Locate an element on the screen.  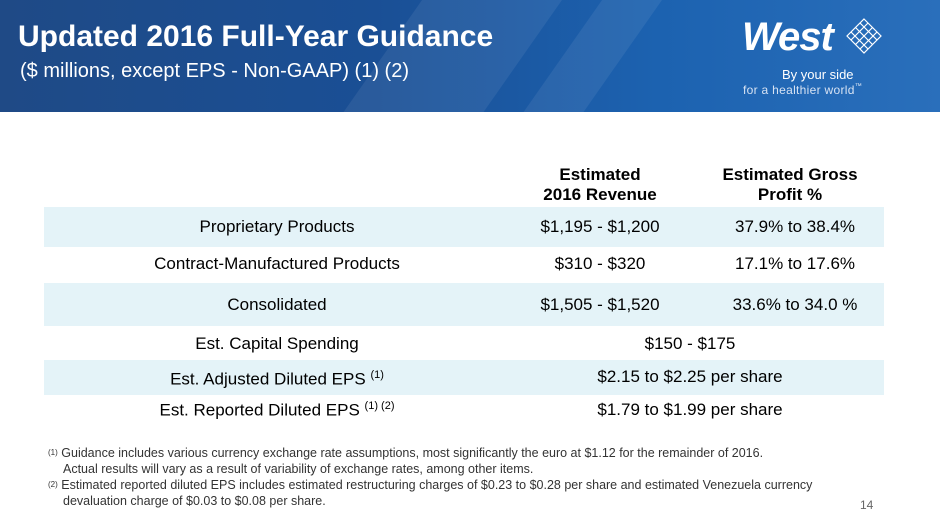
value-cell: $2.15 to $2.25 per share is located at coordinates (690, 376).